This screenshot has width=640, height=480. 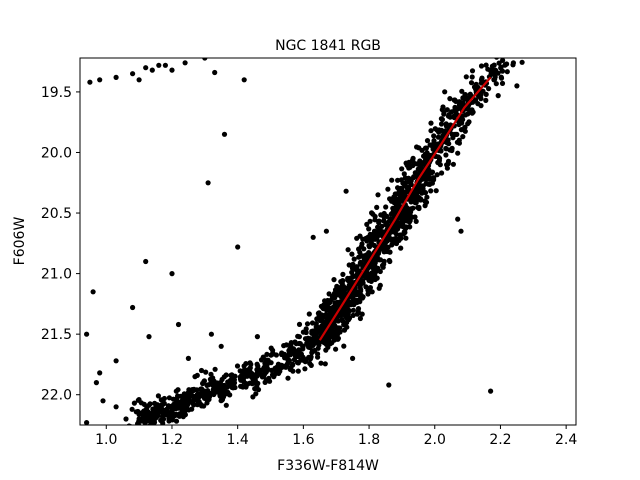 I want to click on x-tick-label: 1.6, so click(x=303, y=440).